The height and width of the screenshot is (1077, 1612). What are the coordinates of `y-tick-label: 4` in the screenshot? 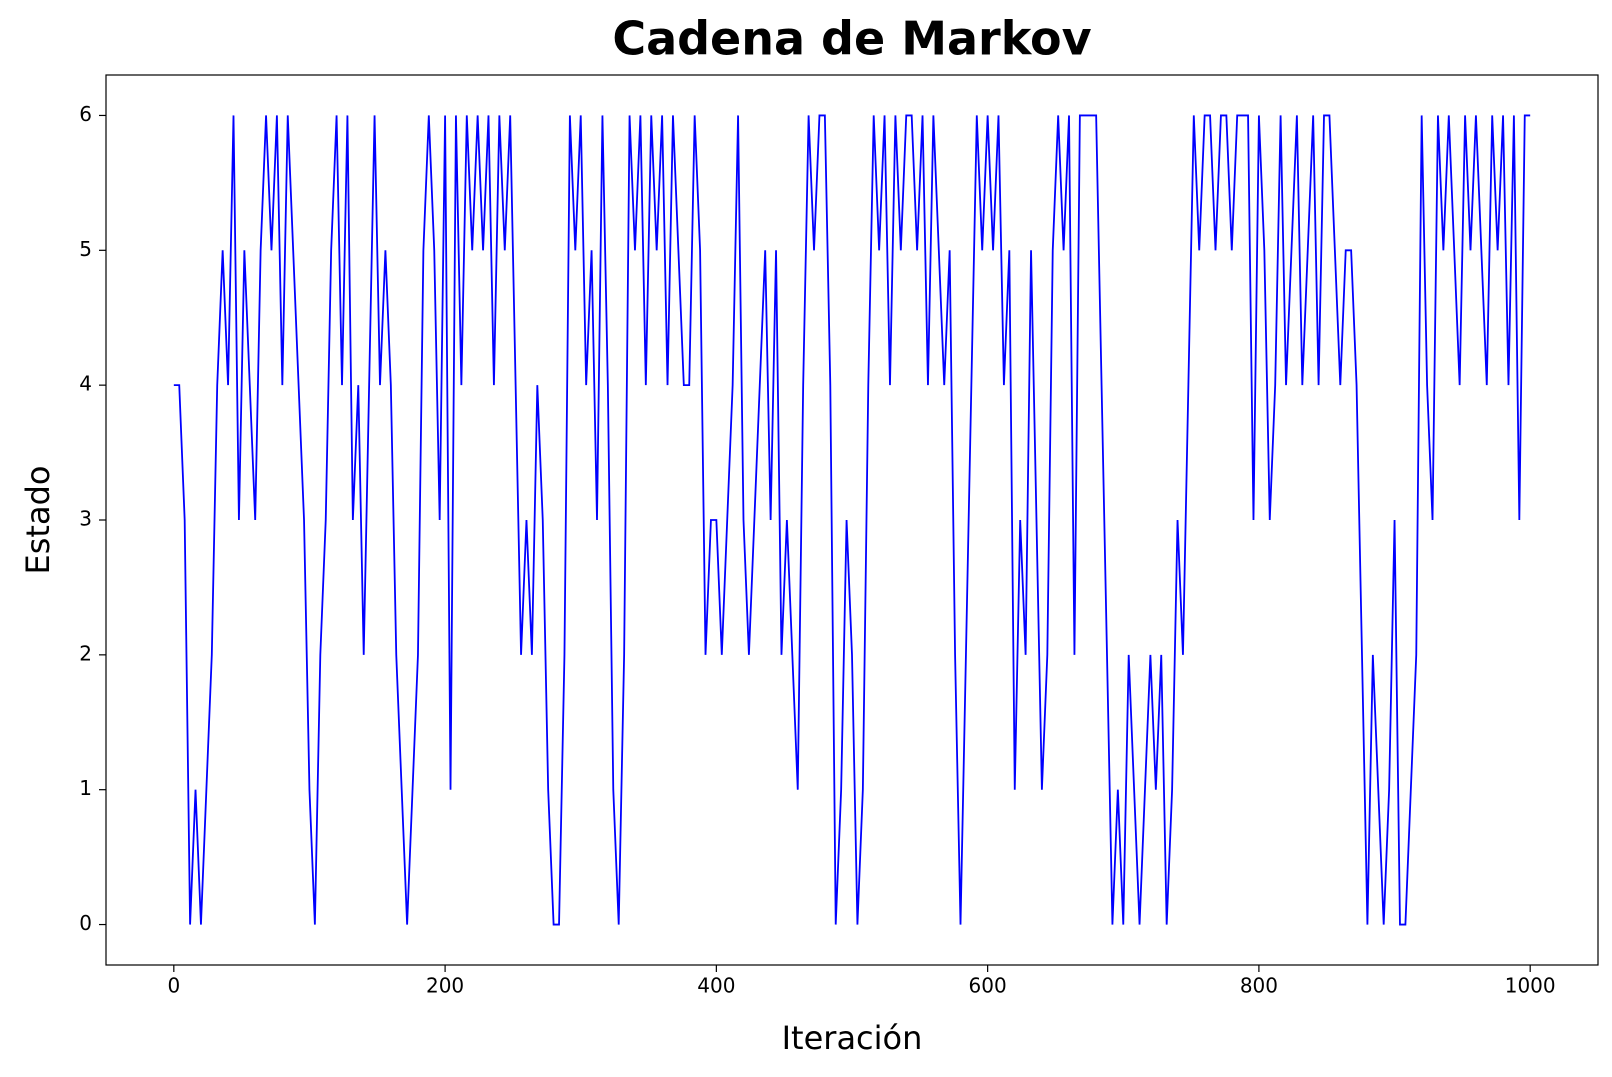 It's located at (85, 384).